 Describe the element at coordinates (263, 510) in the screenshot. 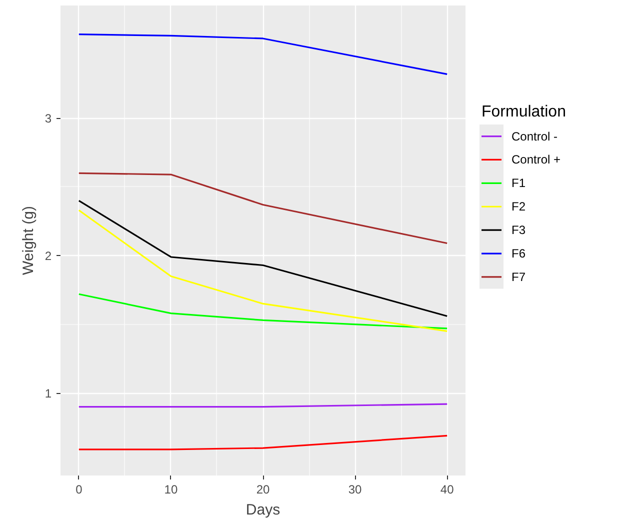

I see `x-axis-title: Days` at that location.